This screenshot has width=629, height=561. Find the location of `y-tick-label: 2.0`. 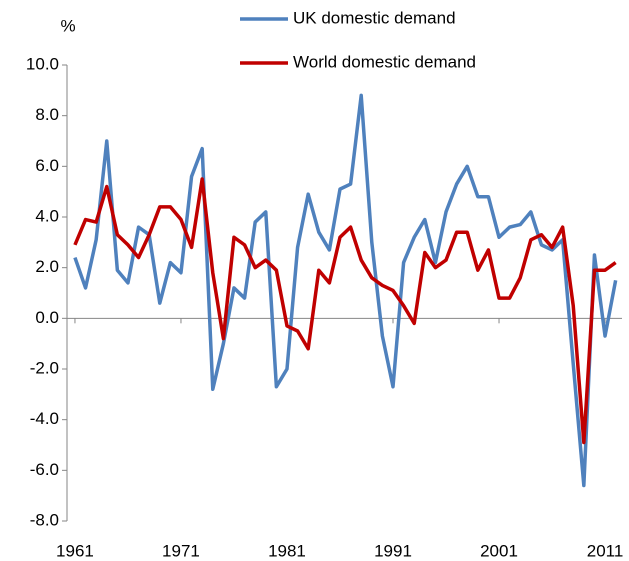

y-tick-label: 2.0 is located at coordinates (47, 266).